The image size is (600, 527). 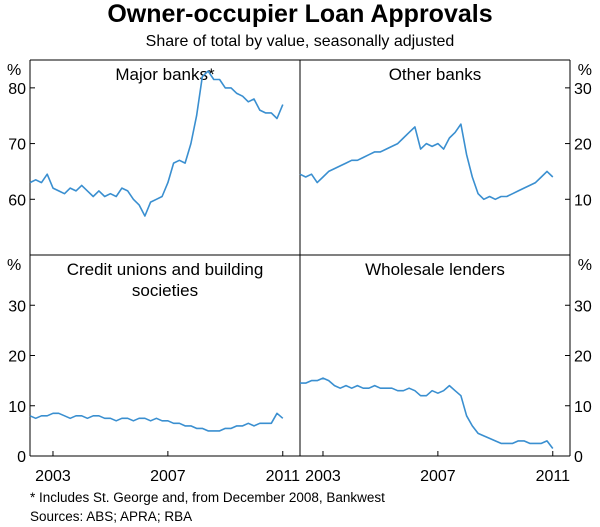 What do you see at coordinates (583, 145) in the screenshot?
I see `panel-2-ytick-label: 20` at bounding box center [583, 145].